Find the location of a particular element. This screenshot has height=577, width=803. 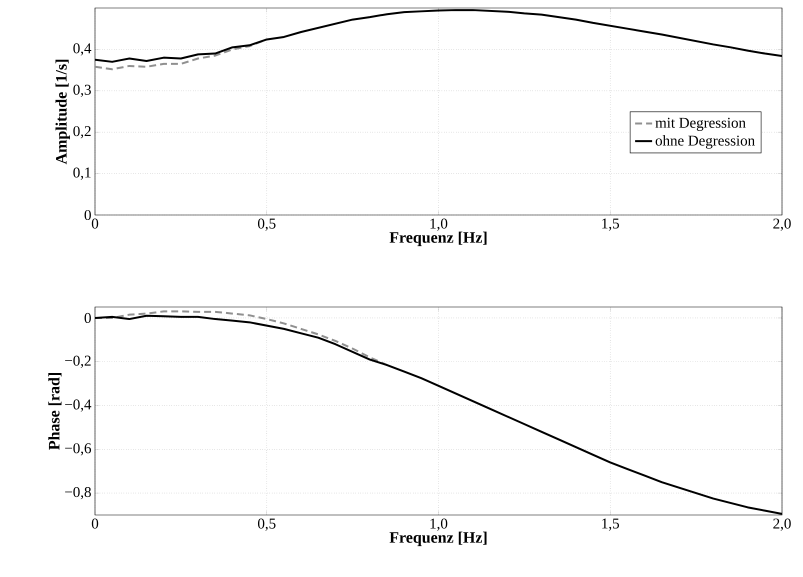

y-tick-label: 0,1 is located at coordinates (82, 173).